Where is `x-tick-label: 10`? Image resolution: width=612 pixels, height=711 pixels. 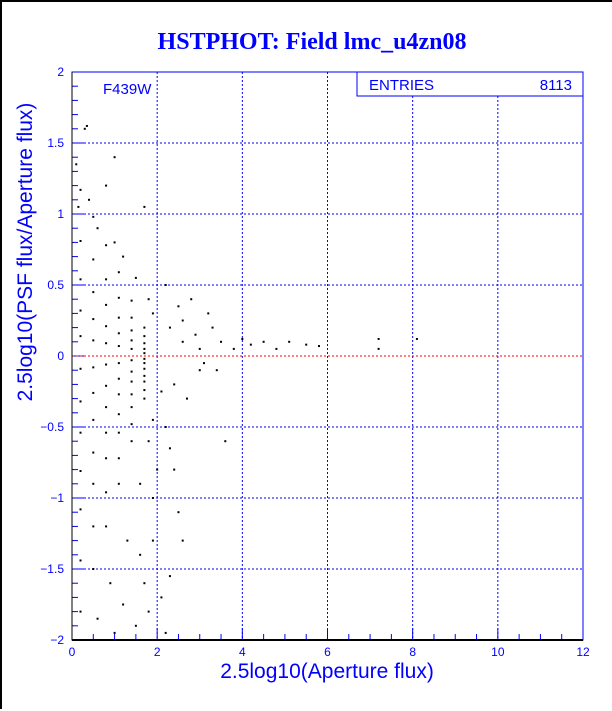
x-tick-label: 10 is located at coordinates (498, 652).